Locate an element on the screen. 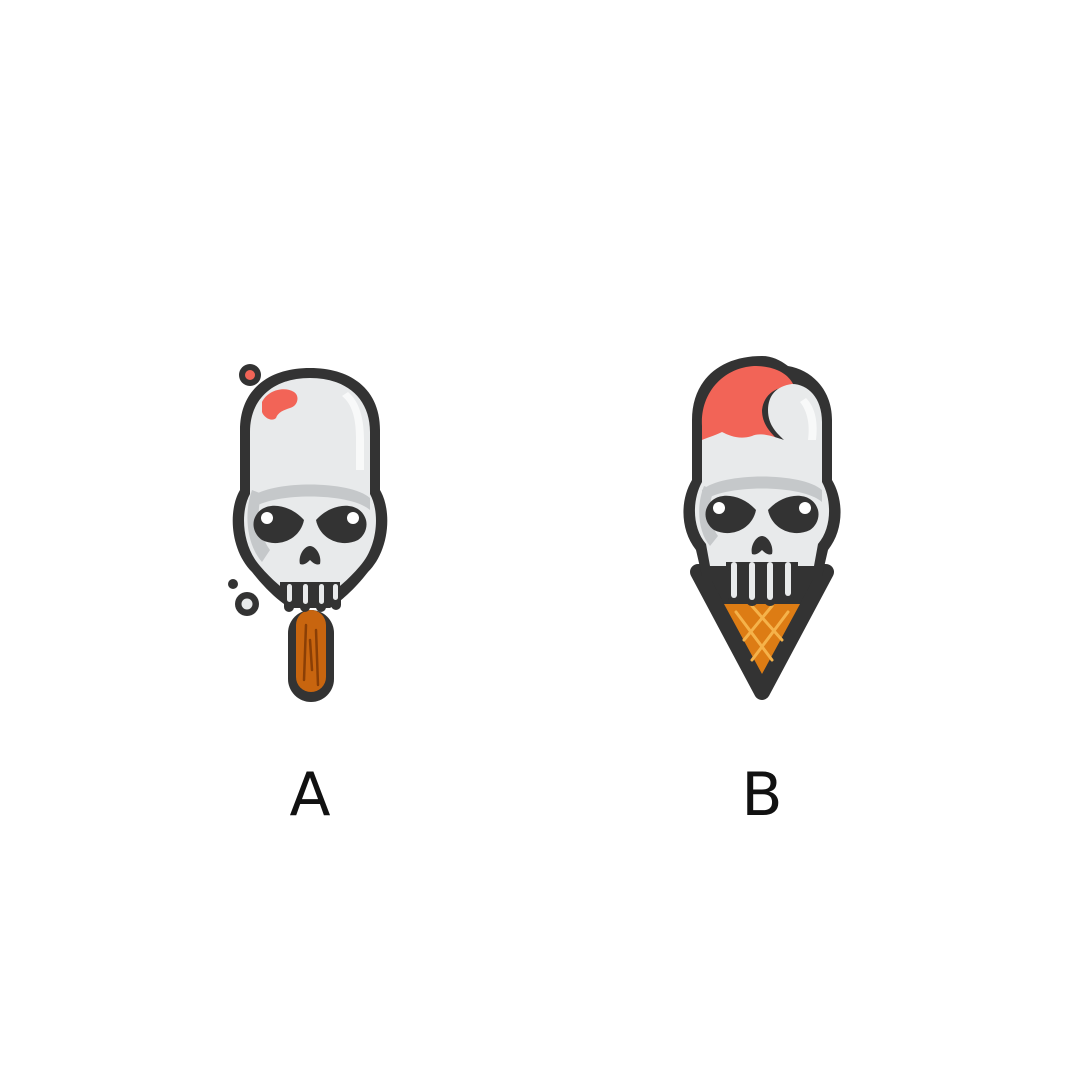  option-label: A is located at coordinates (310, 795).